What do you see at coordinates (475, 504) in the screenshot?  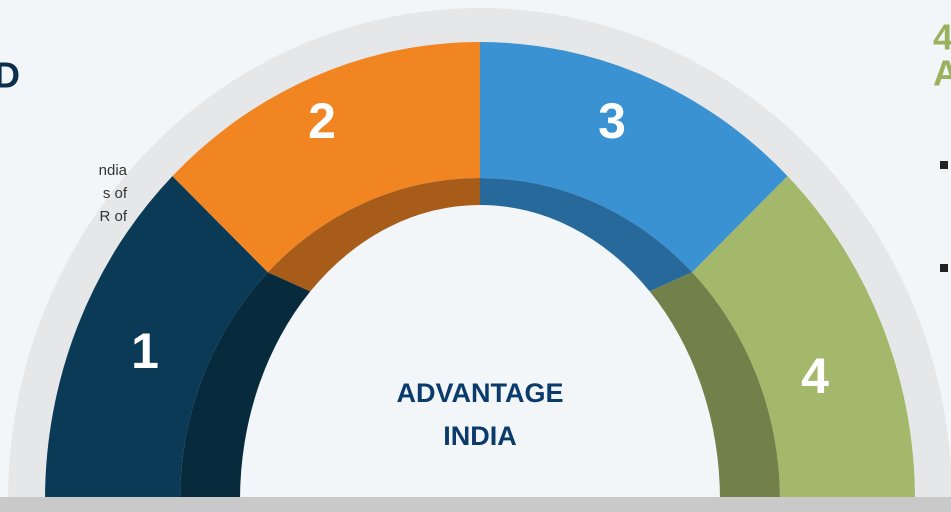 I see `base-bar` at bounding box center [475, 504].